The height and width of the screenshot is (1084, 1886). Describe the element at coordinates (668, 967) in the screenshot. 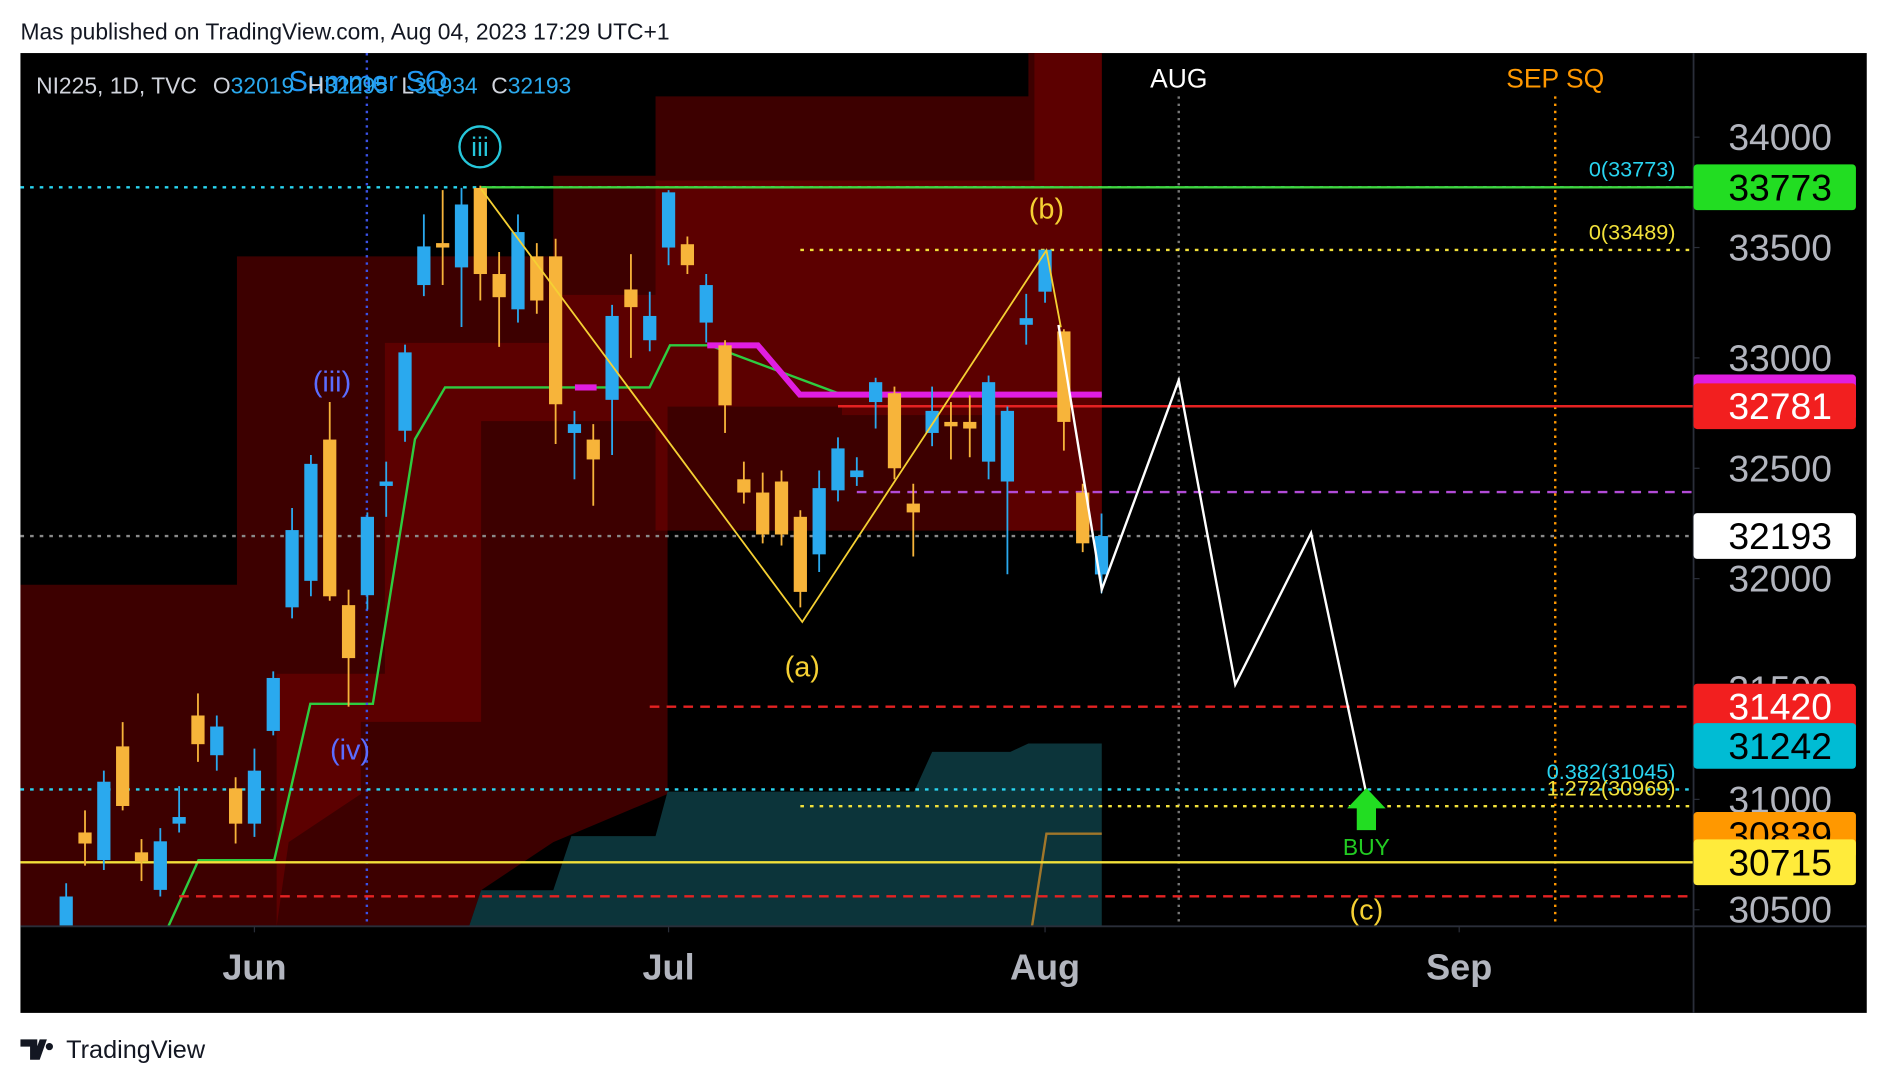

I see `x-tick-label: Jul` at that location.